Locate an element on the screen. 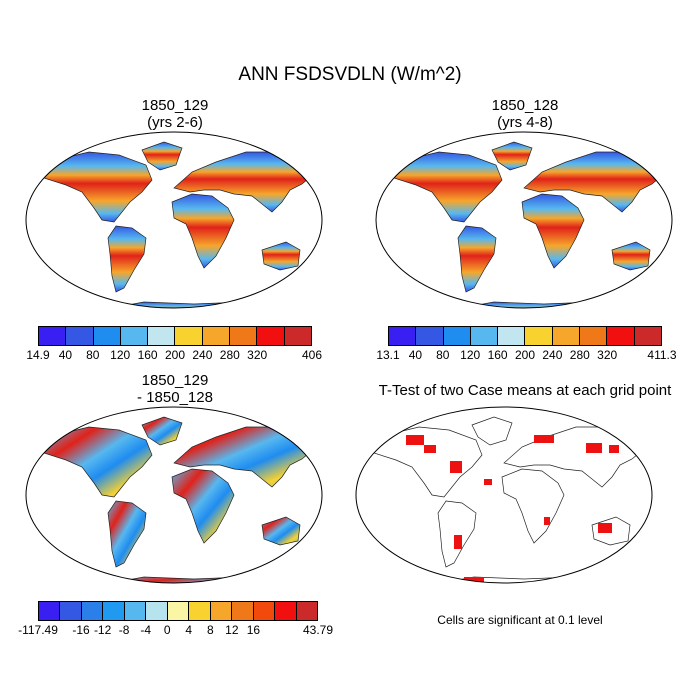 The image size is (700, 700). panel-title-line2: (yrs 2-6) is located at coordinates (175, 122).